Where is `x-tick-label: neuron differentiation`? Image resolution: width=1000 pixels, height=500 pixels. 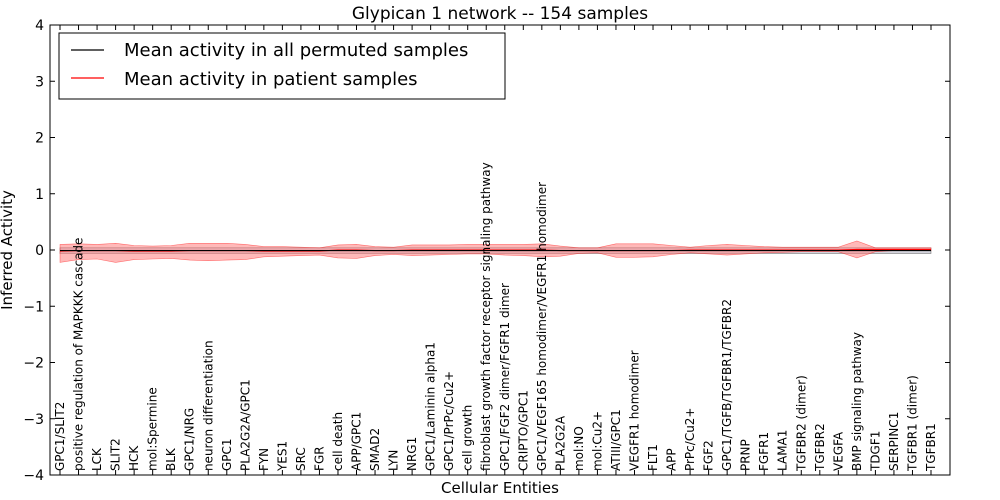 x-tick-label: neuron differentiation is located at coordinates (208, 405).